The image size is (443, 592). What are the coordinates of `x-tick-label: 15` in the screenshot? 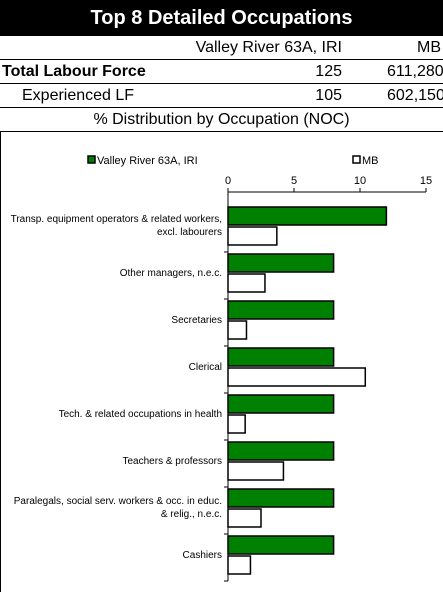 It's located at (426, 181).